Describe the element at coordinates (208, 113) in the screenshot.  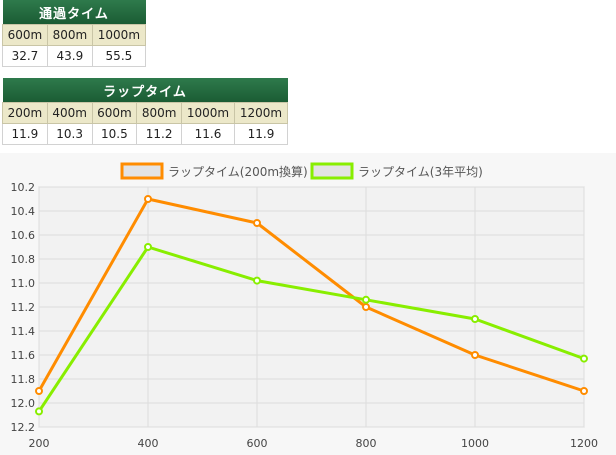
I see `lap-header: 1000m` at that location.